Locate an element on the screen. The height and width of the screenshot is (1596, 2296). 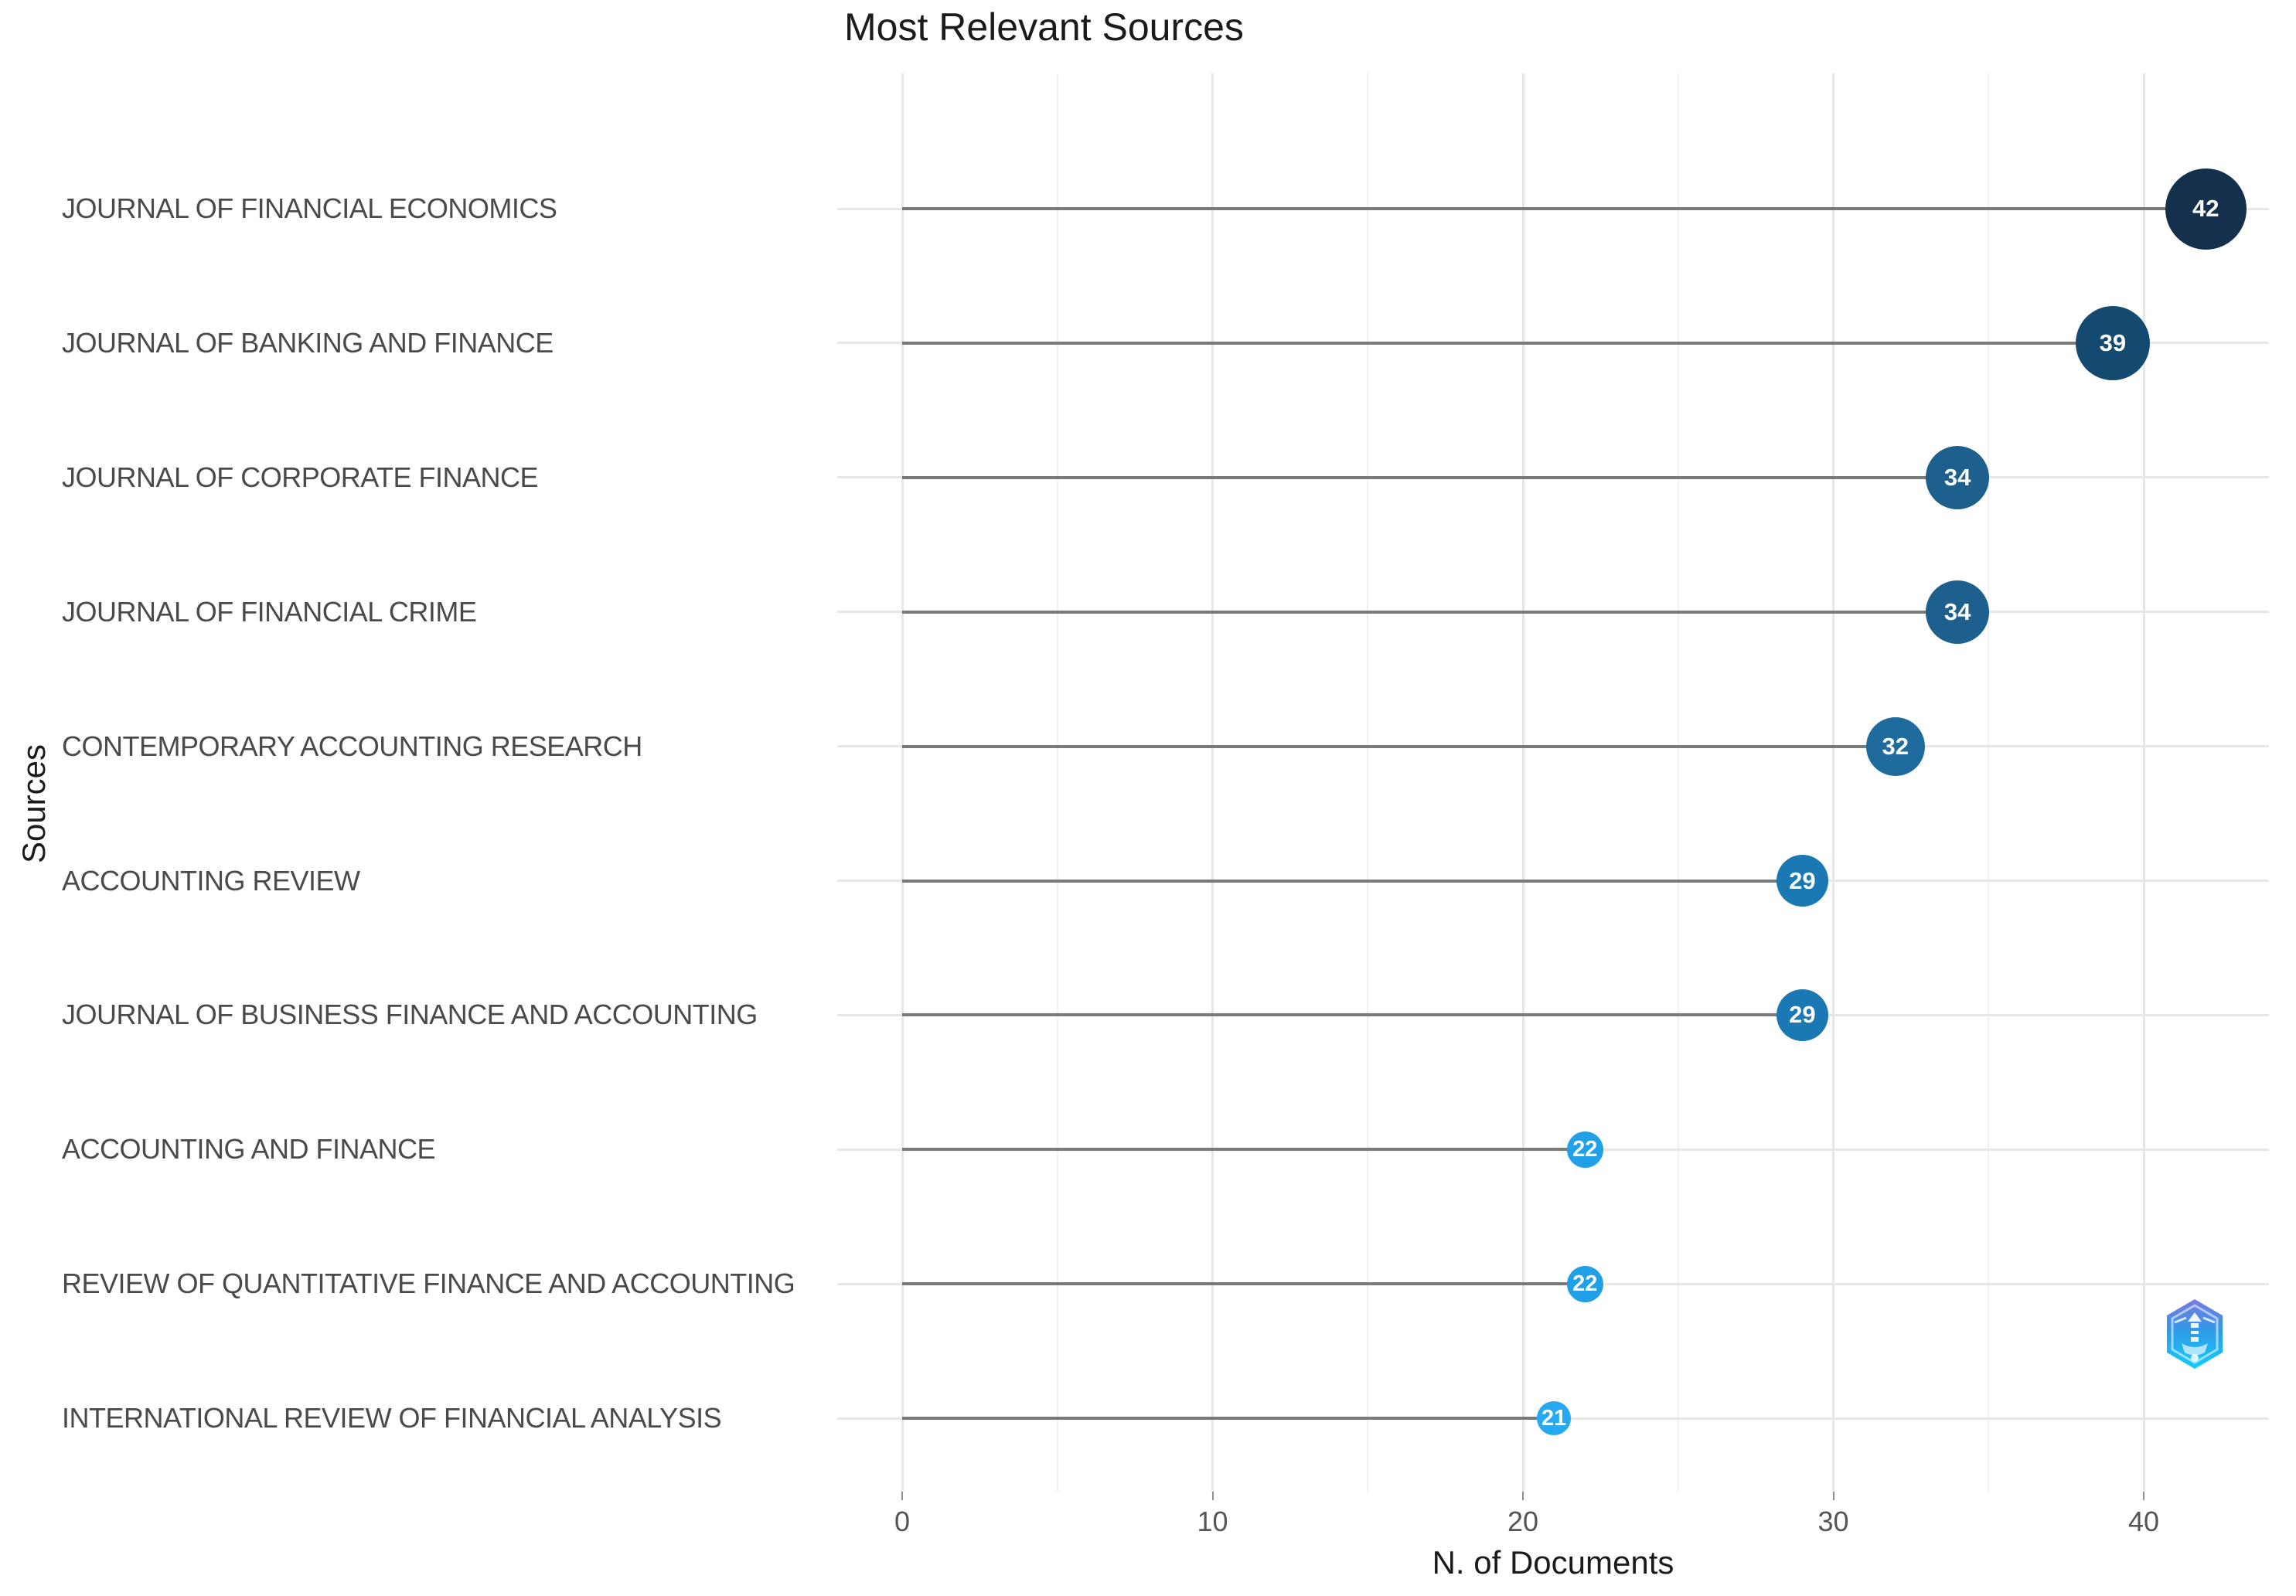
y-axis-label: JOURNAL OF FINANCIAL ECONOMICS is located at coordinates (309, 208).